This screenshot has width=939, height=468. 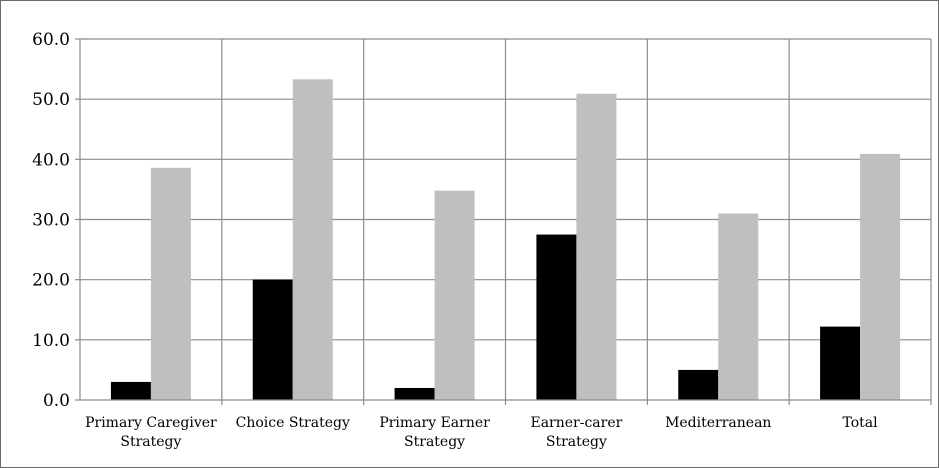 What do you see at coordinates (434, 423) in the screenshot?
I see `x-category-label: Primary Earner` at bounding box center [434, 423].